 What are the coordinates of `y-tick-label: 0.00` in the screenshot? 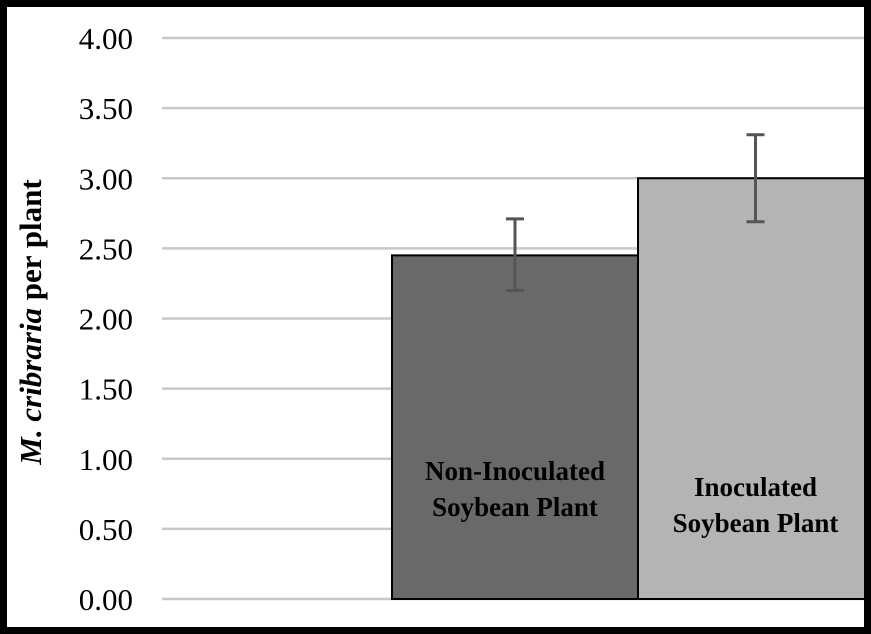 It's located at (106, 599).